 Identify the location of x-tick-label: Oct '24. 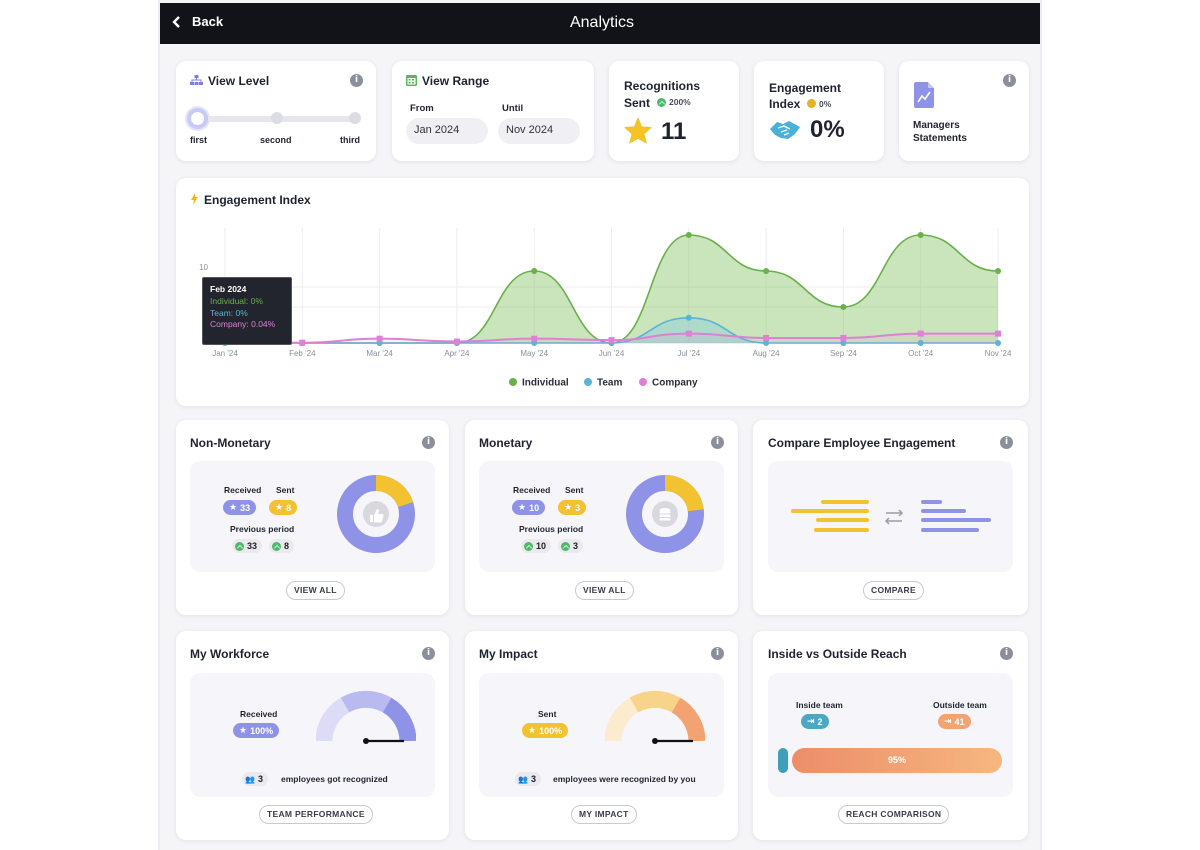
(921, 353).